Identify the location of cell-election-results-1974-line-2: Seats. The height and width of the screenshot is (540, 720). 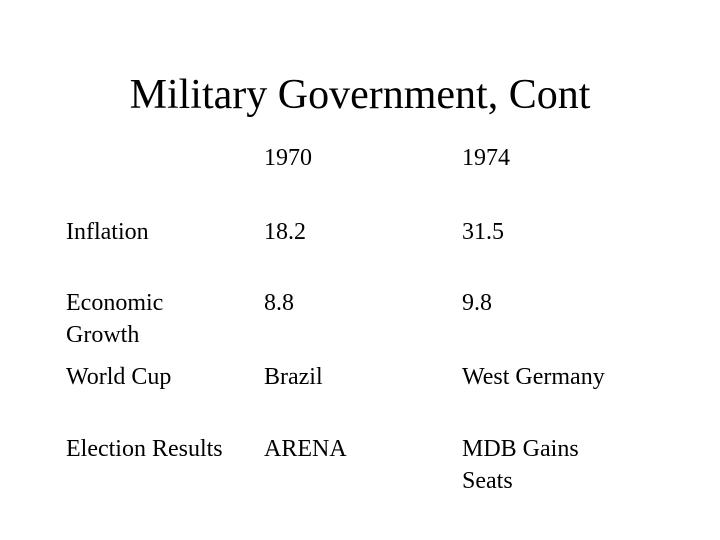
(487, 481).